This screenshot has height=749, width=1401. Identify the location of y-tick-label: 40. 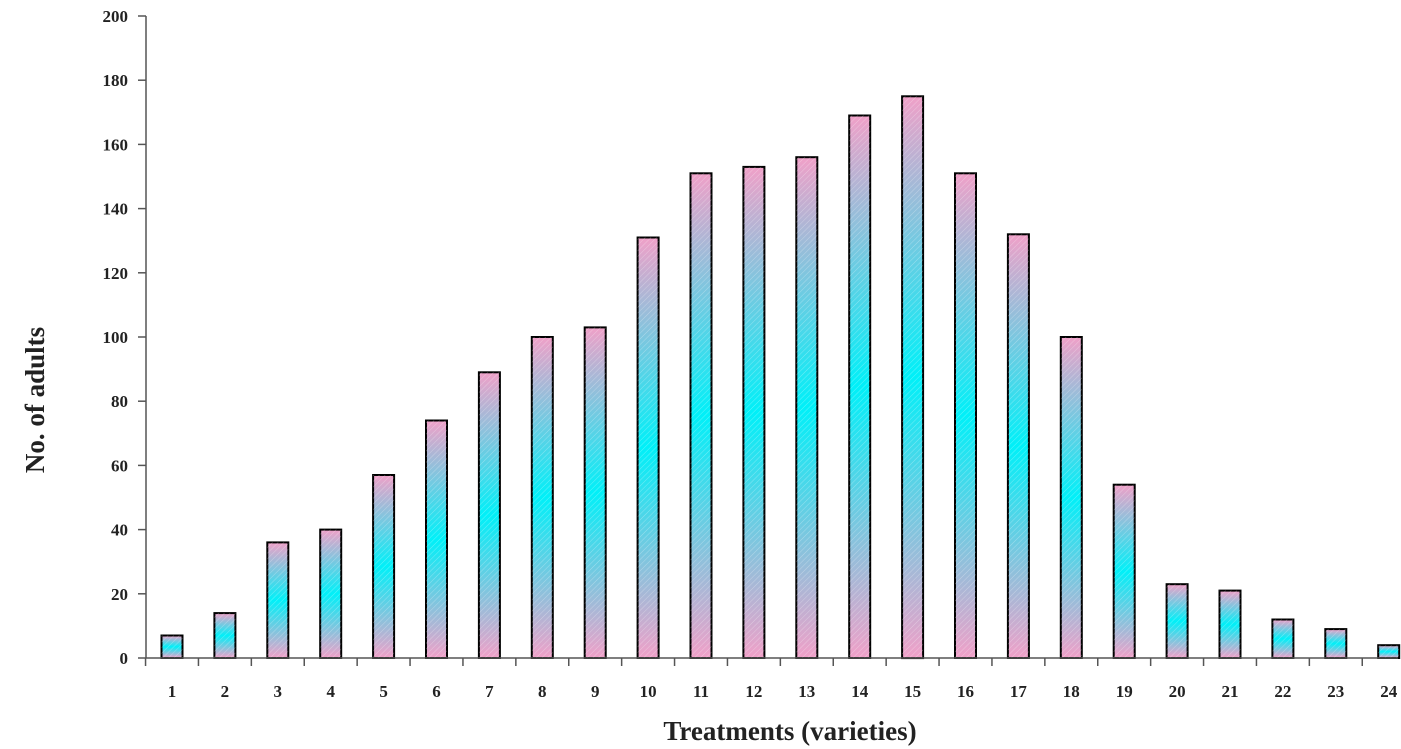
(119, 530).